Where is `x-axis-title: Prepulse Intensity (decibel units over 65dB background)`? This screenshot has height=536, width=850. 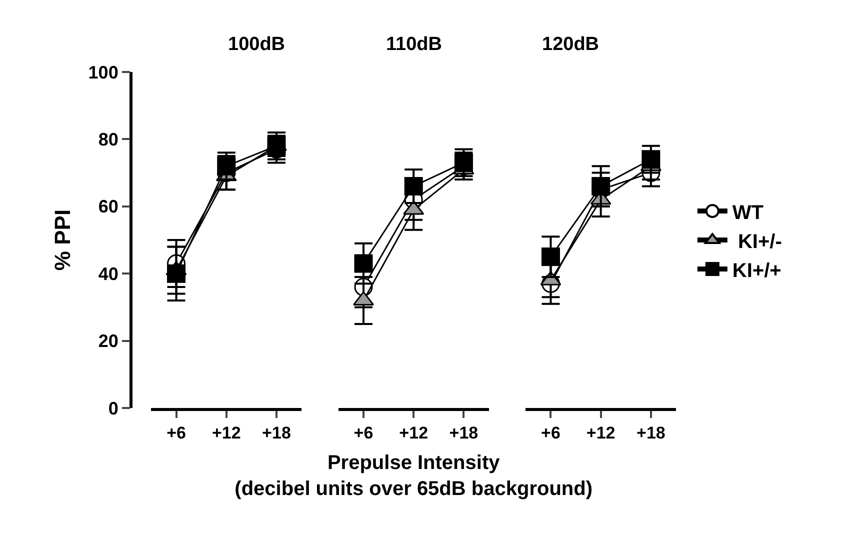 x-axis-title: Prepulse Intensity (decibel units over 65dB background) is located at coordinates (413, 476).